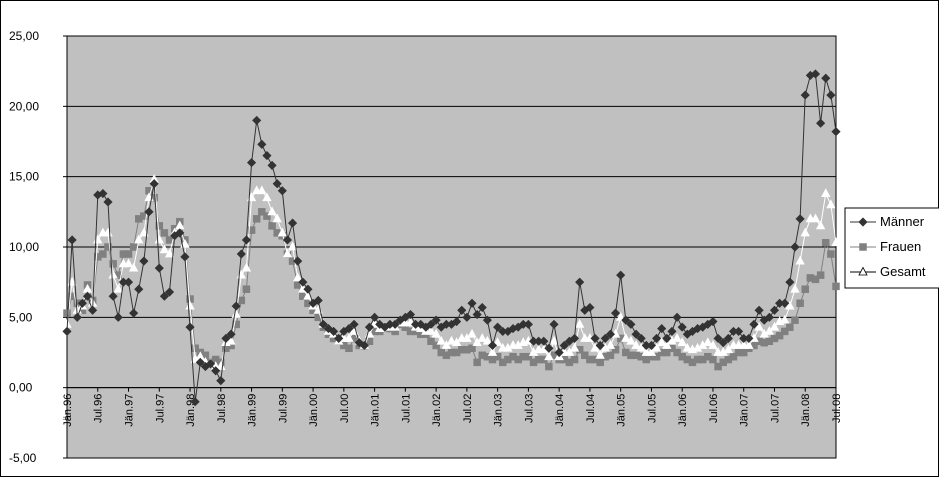  What do you see at coordinates (99, 408) in the screenshot?
I see `x-tick-label: Jul.96` at bounding box center [99, 408].